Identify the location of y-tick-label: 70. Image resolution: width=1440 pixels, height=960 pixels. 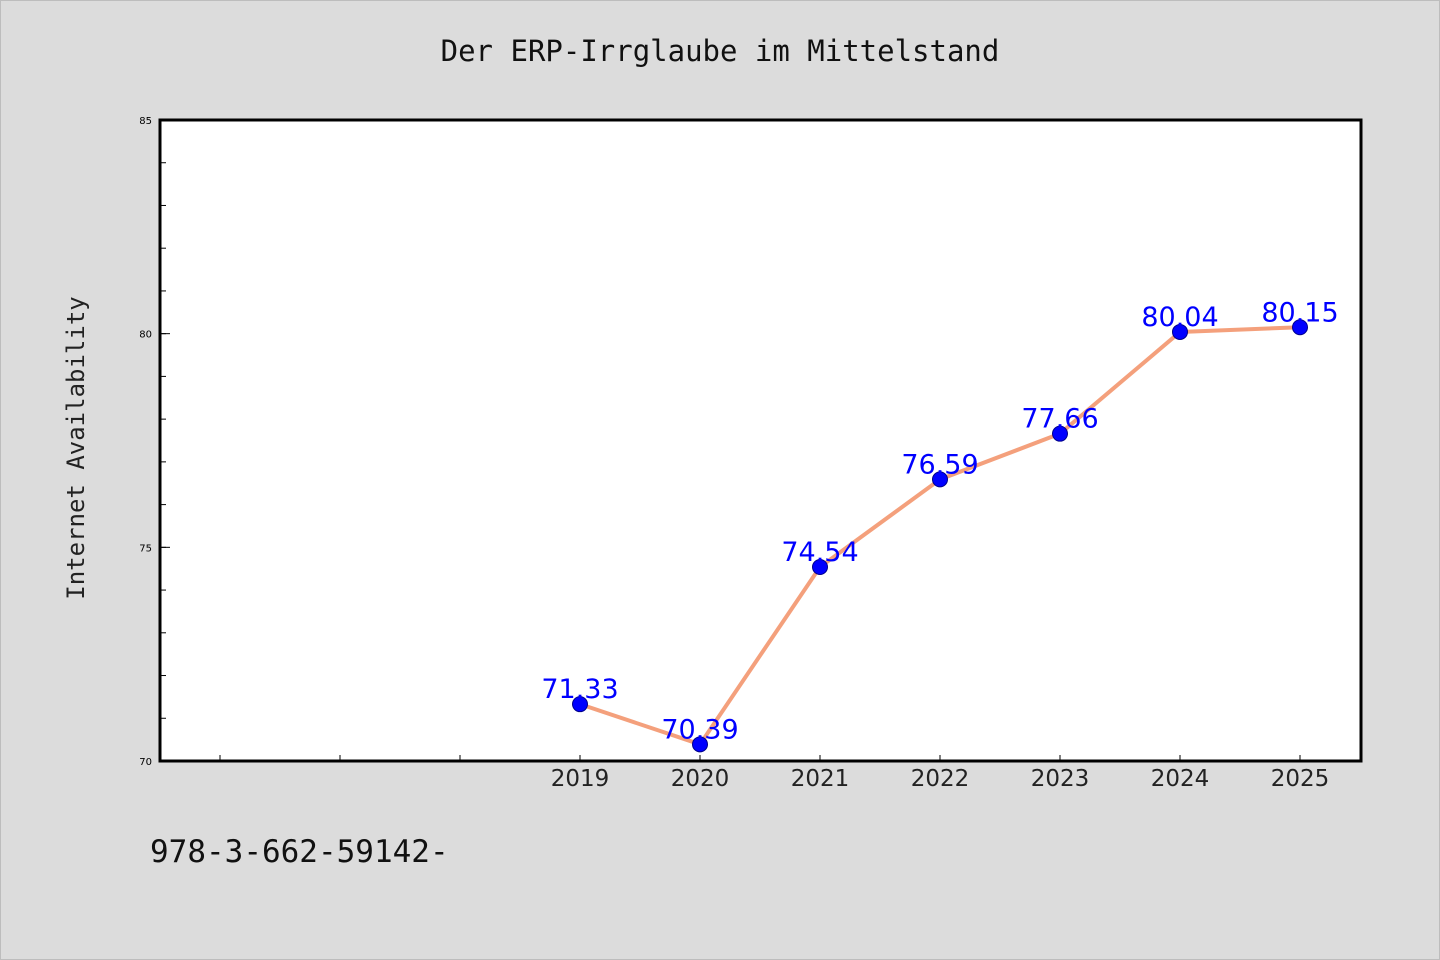
(145, 762).